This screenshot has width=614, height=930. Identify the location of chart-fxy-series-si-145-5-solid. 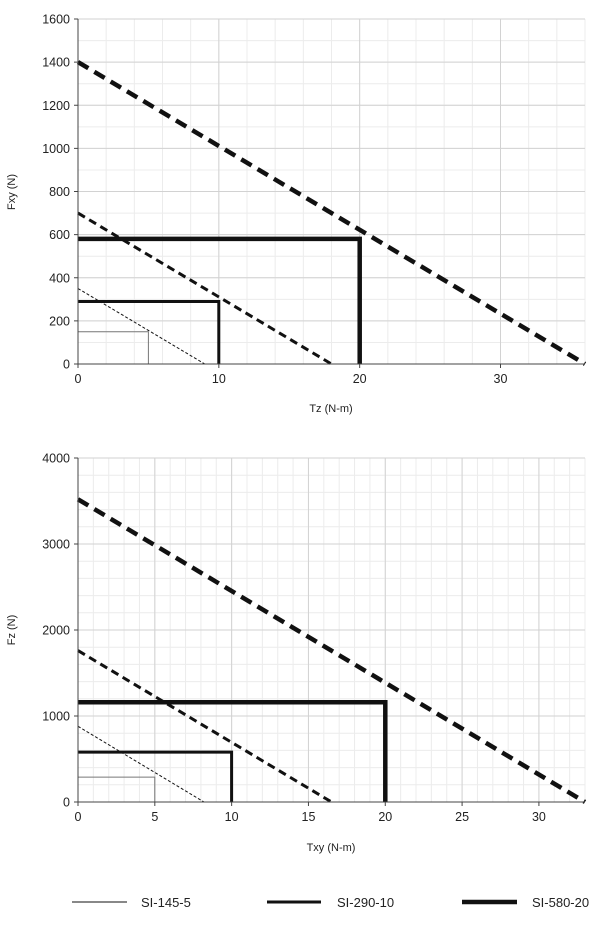
(113, 347).